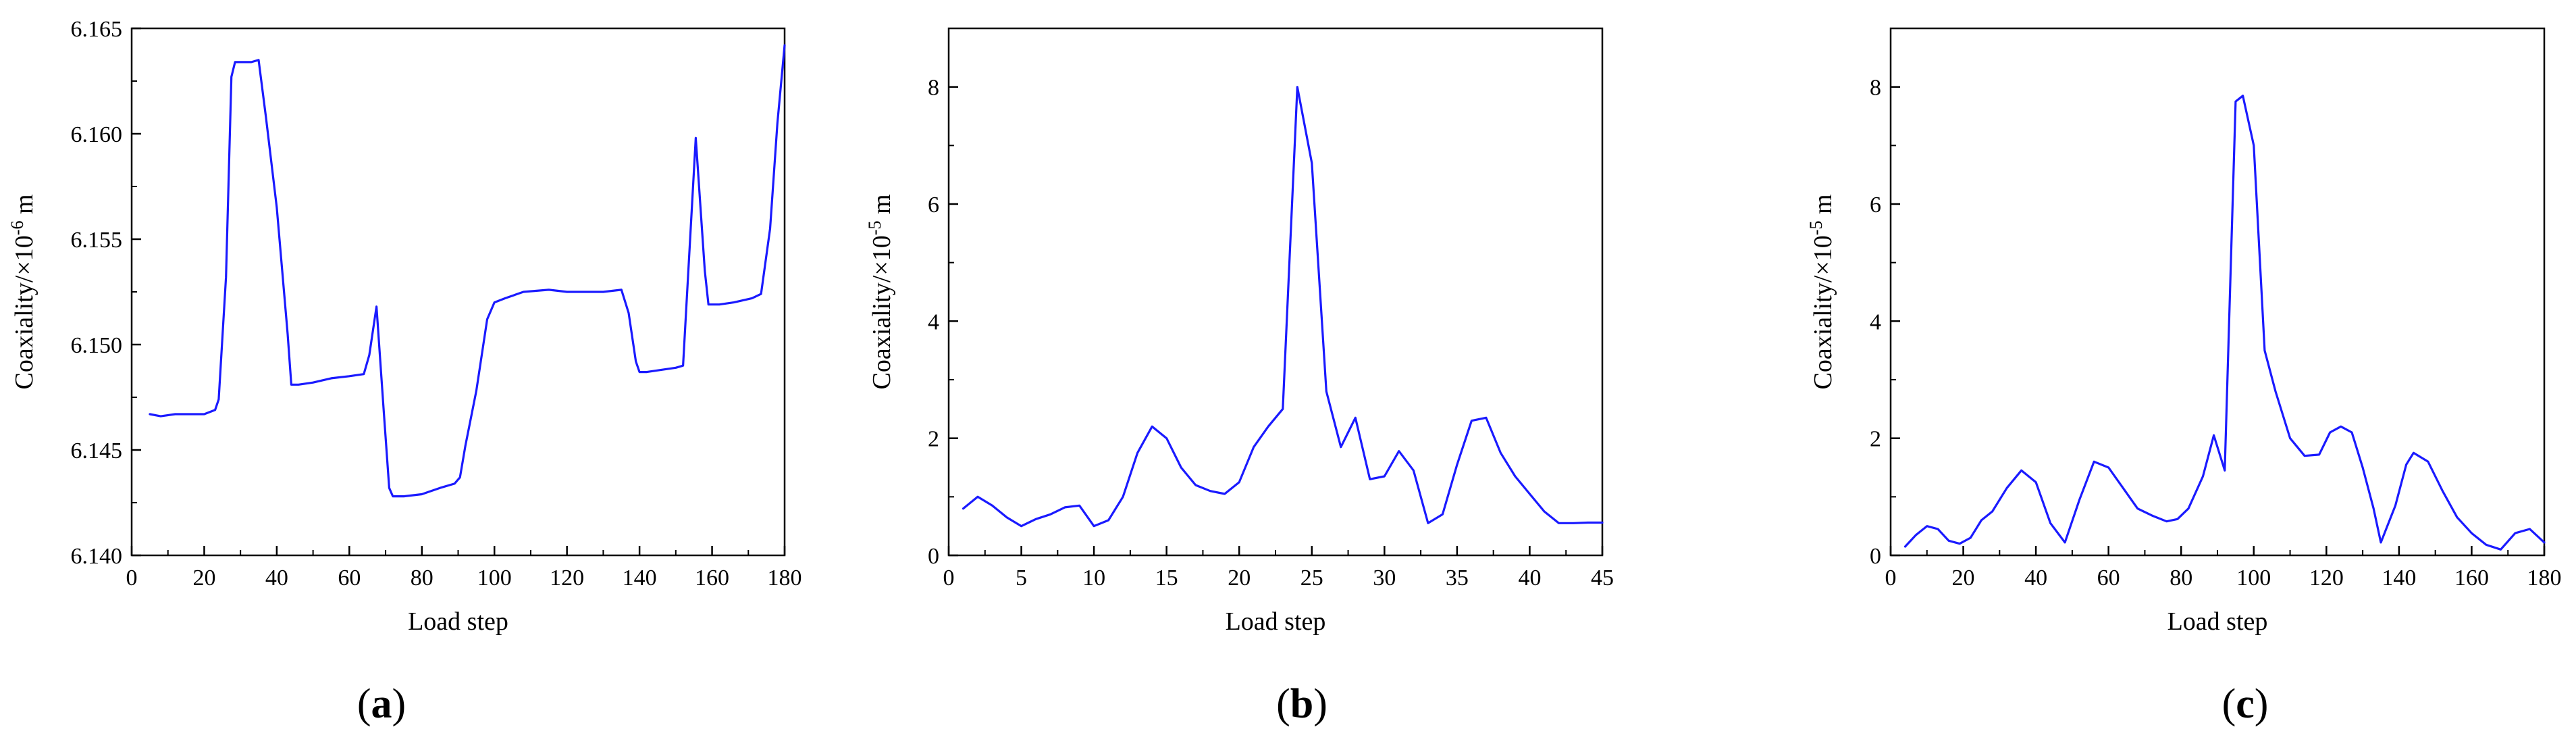  What do you see at coordinates (23, 291) in the screenshot?
I see `y-axis-title: Coaxiality/×10-6 m` at bounding box center [23, 291].